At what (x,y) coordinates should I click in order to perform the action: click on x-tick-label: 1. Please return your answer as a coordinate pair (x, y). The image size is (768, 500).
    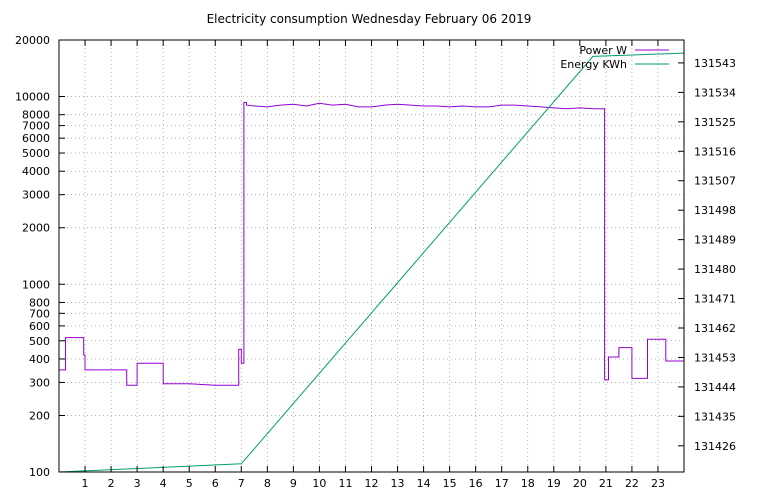
    Looking at the image, I should click on (85, 483).